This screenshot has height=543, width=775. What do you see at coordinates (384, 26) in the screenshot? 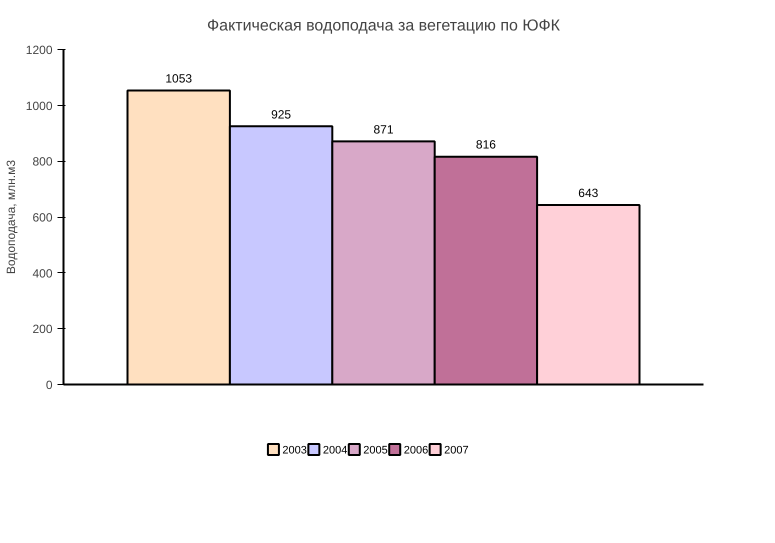
I see `chart-title: Фактическая водоподача за вегетацию по ЮФК` at bounding box center [384, 26].